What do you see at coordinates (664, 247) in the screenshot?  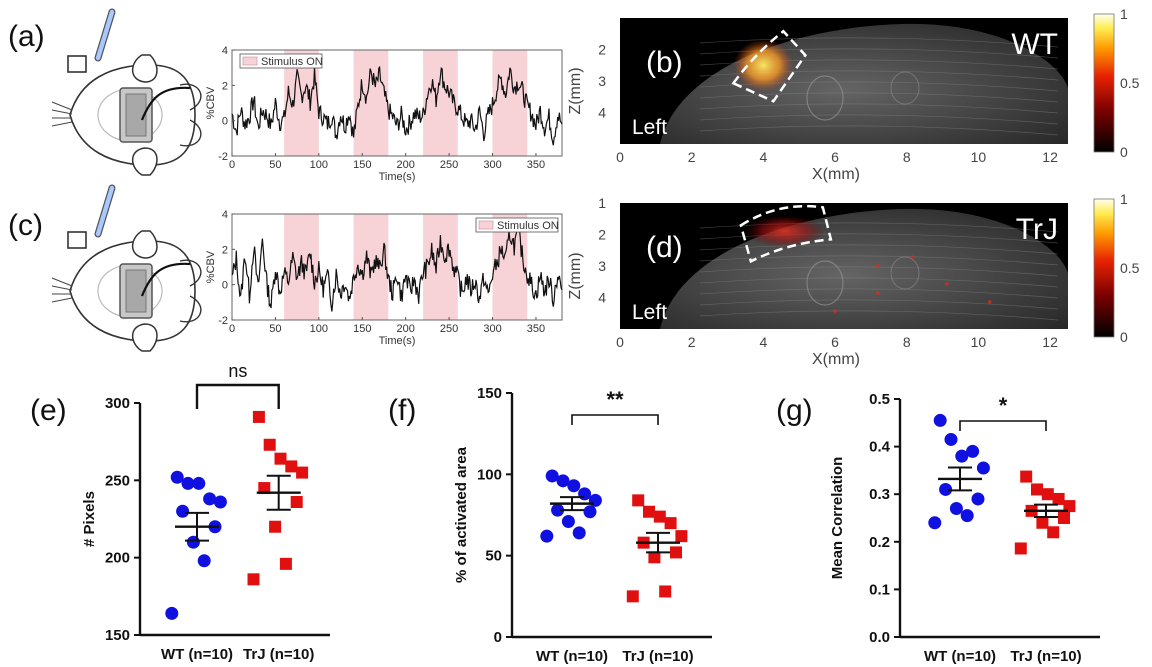 I see `panel-label-d: (d)` at bounding box center [664, 247].